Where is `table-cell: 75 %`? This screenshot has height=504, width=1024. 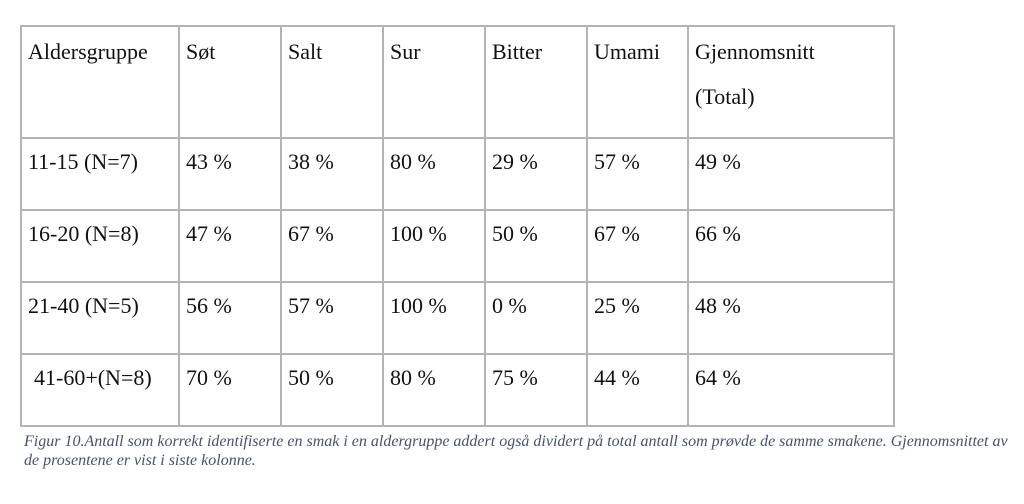
table-cell: 75 % is located at coordinates (536, 390).